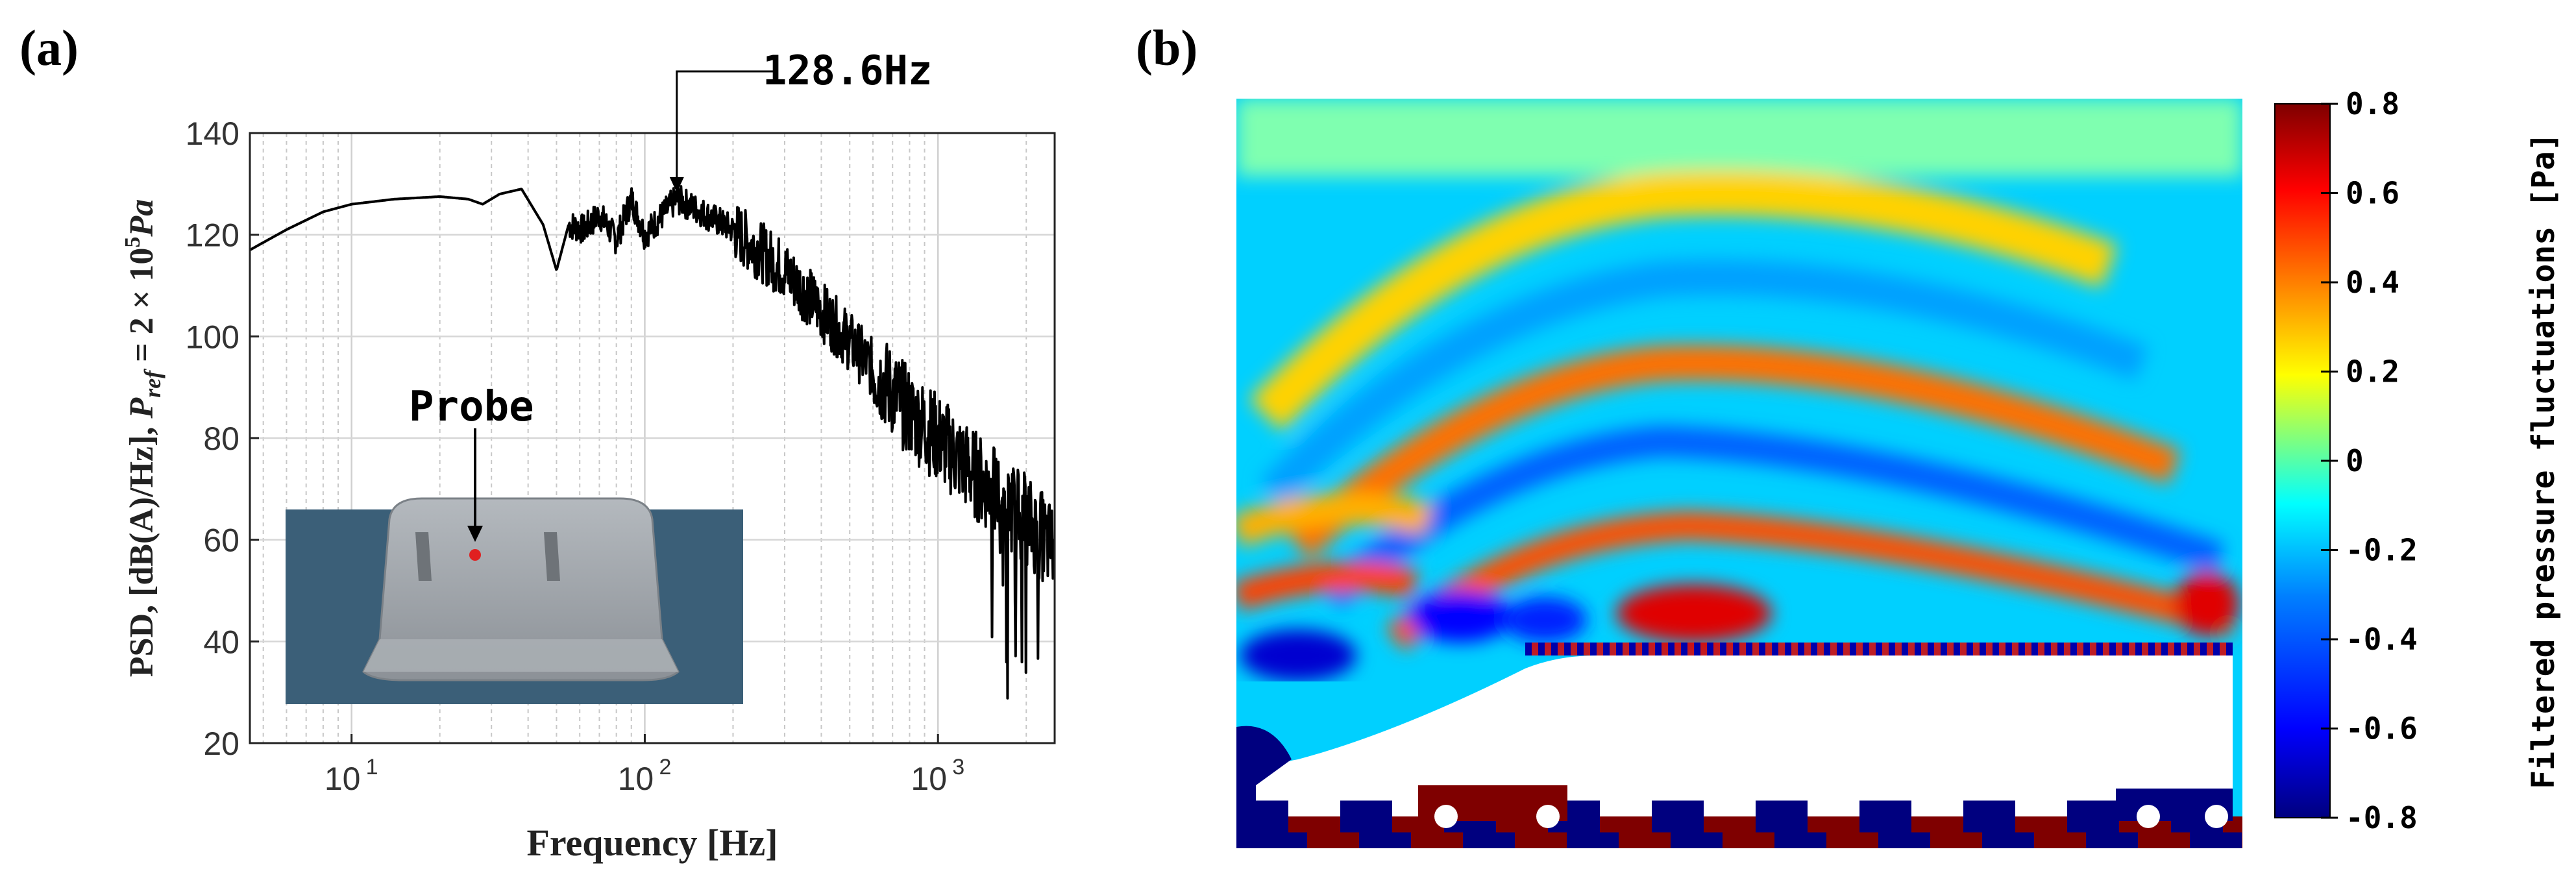 The width and height of the screenshot is (2576, 882). Describe the element at coordinates (652, 843) in the screenshot. I see `x-axis-label: Frequency [Hz]` at that location.